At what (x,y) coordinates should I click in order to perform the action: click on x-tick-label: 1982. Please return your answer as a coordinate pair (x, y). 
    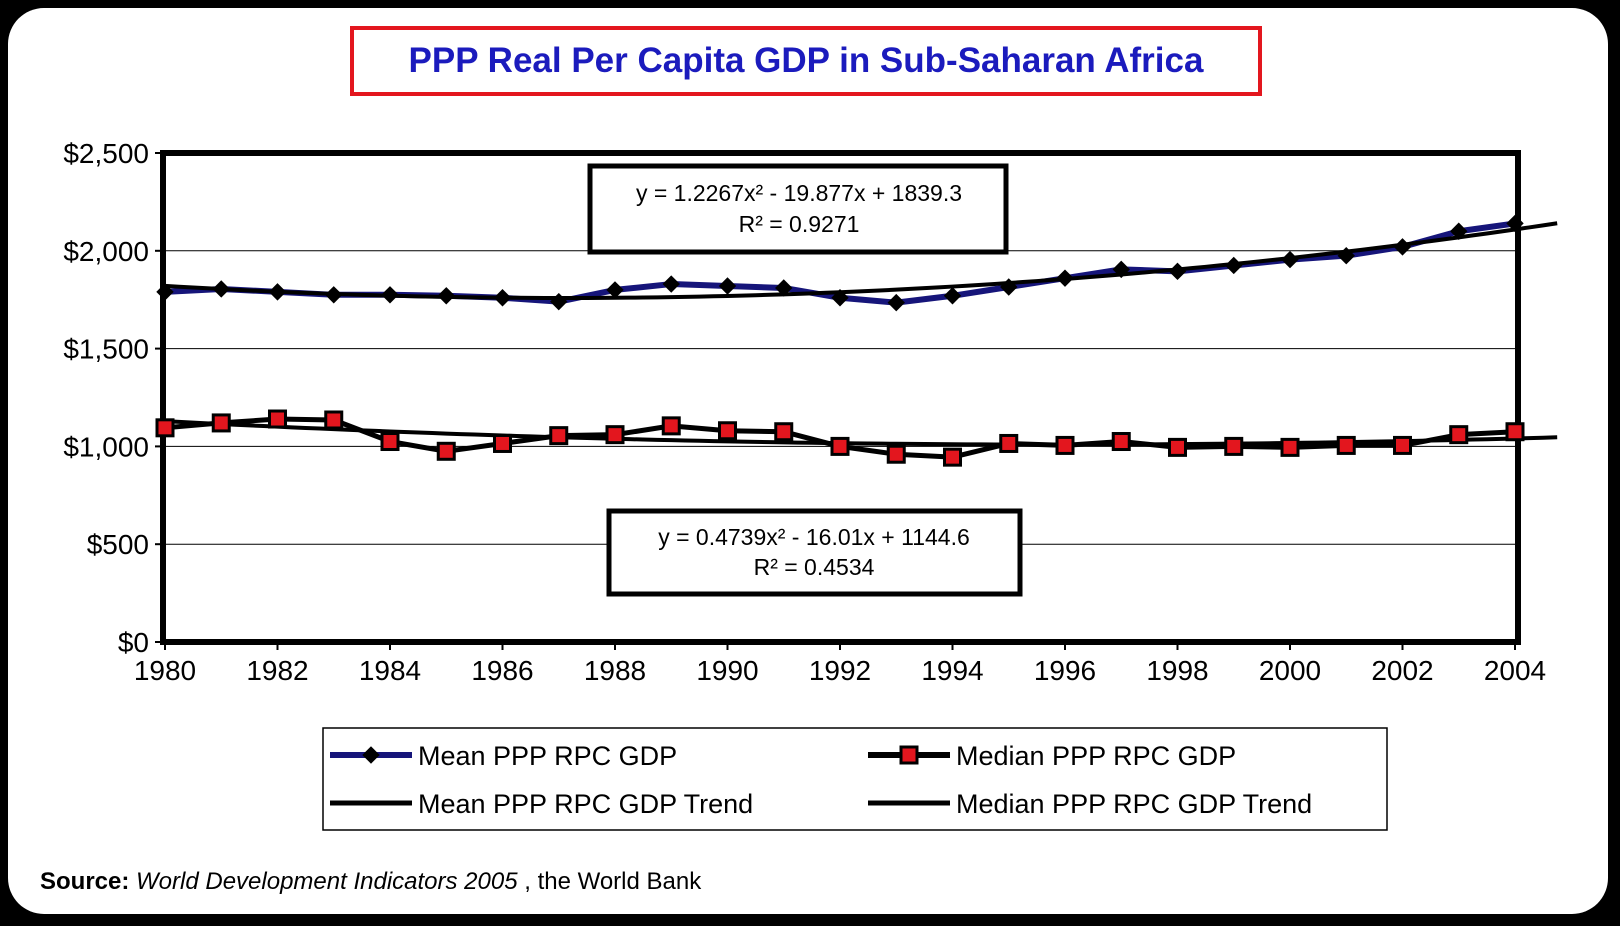
    Looking at the image, I should click on (277, 670).